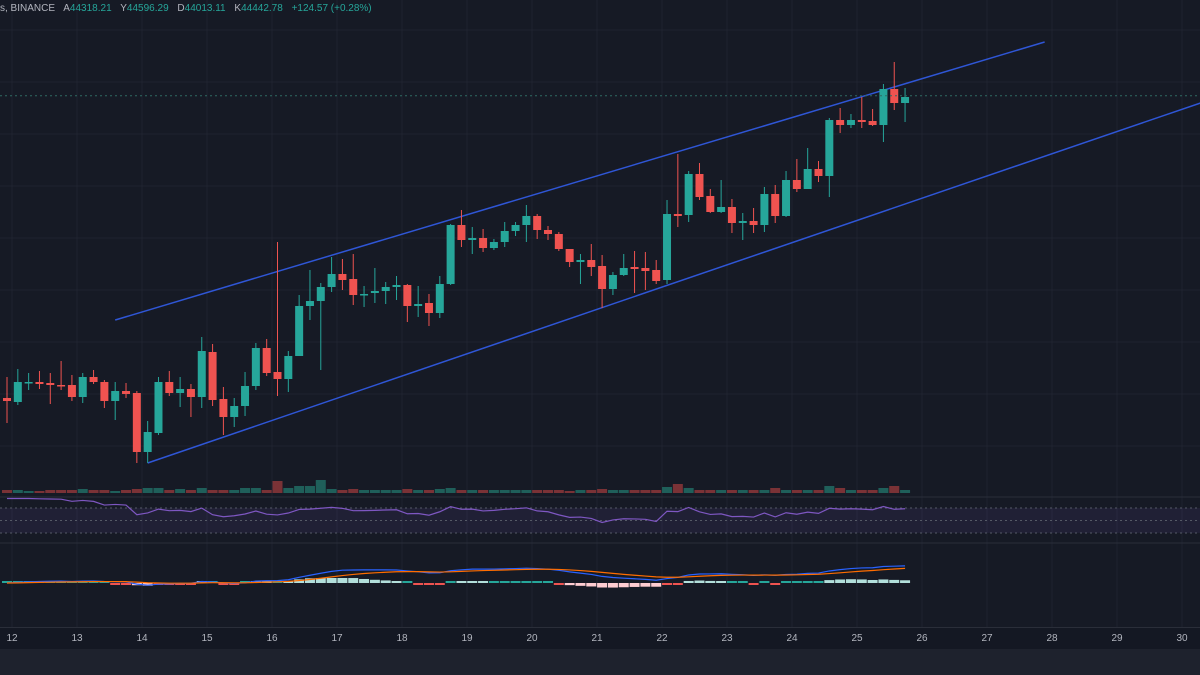  I want to click on x-tick-label: 12, so click(12, 638).